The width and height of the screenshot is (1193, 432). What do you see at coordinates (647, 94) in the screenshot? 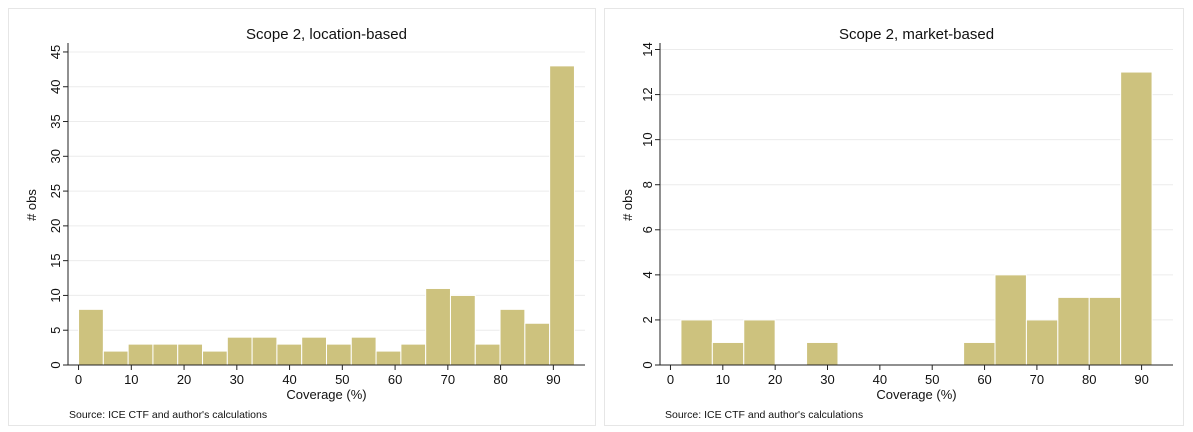
I see `y-tick-label: 12` at bounding box center [647, 94].